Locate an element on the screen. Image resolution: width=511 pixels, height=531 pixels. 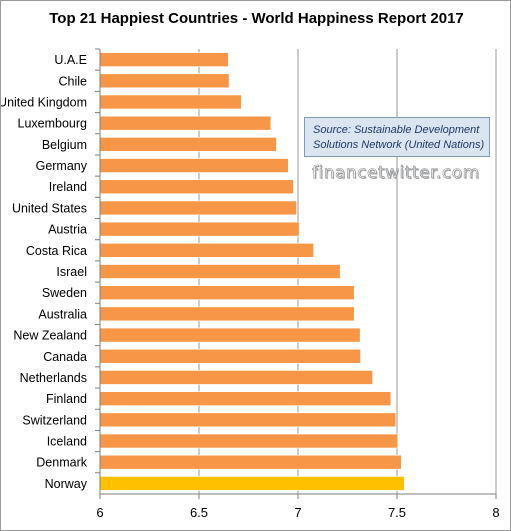
x-tick-label: 8 is located at coordinates (495, 512).